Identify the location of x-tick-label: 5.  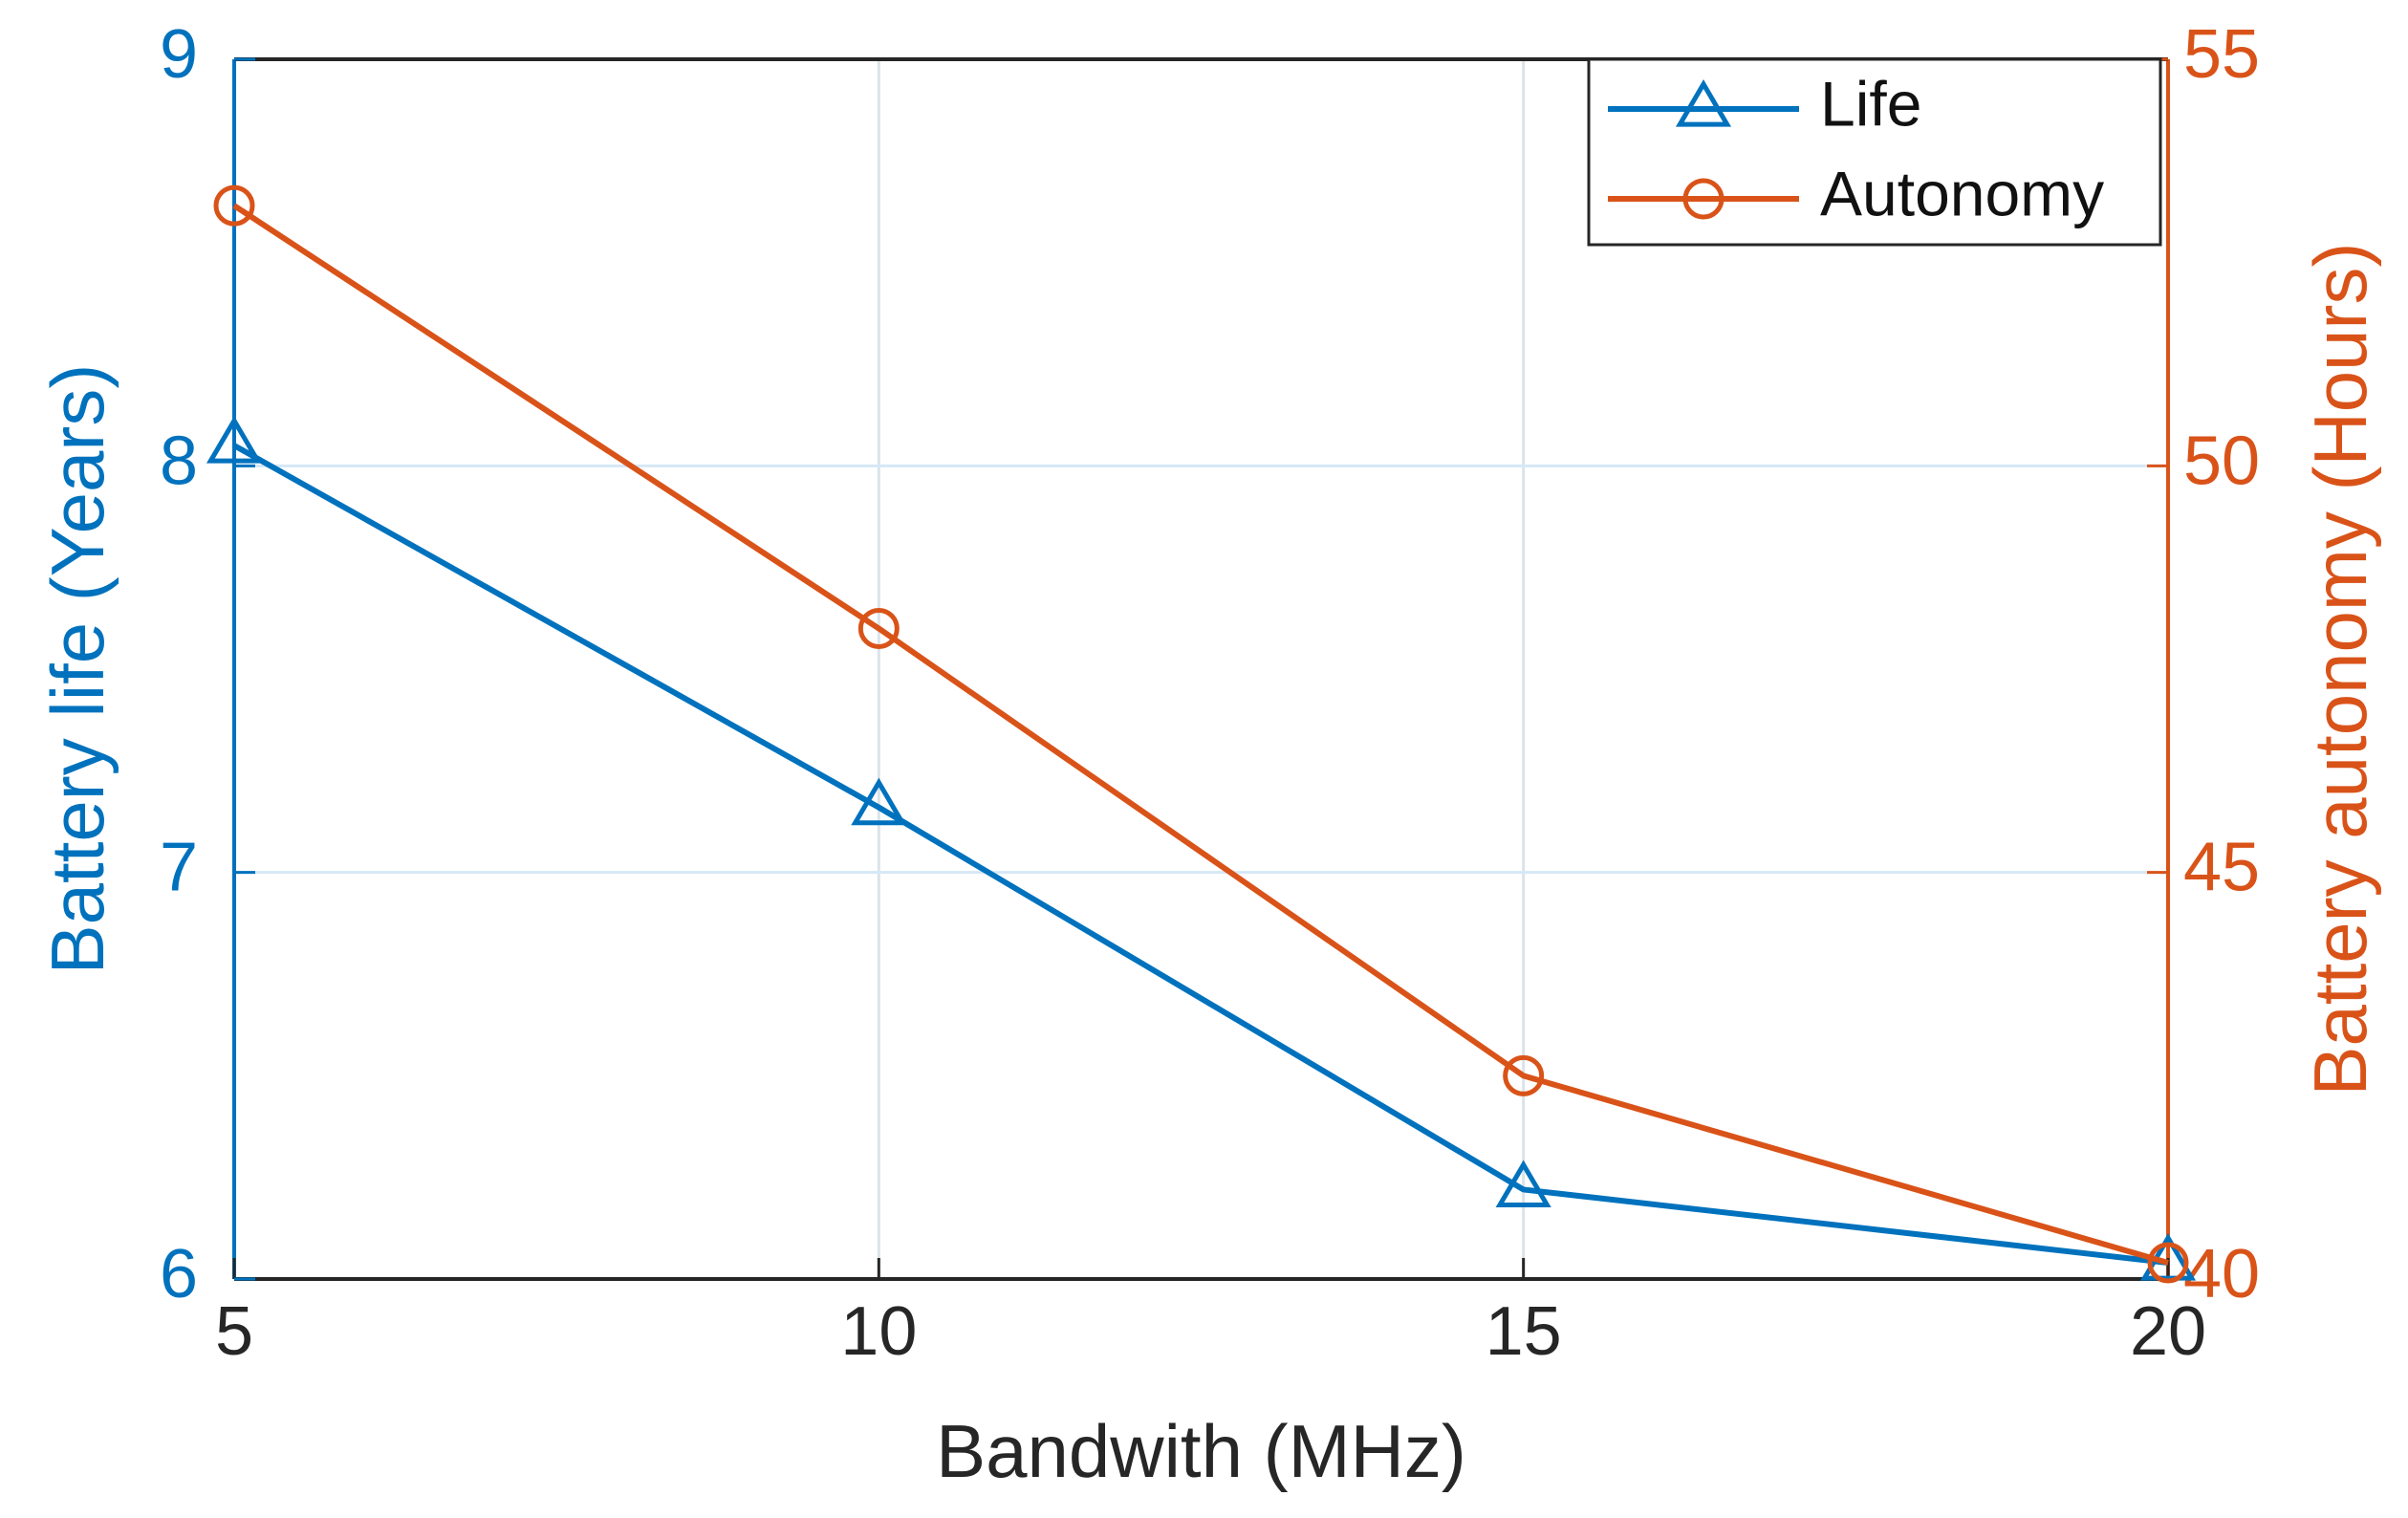
(234, 1331).